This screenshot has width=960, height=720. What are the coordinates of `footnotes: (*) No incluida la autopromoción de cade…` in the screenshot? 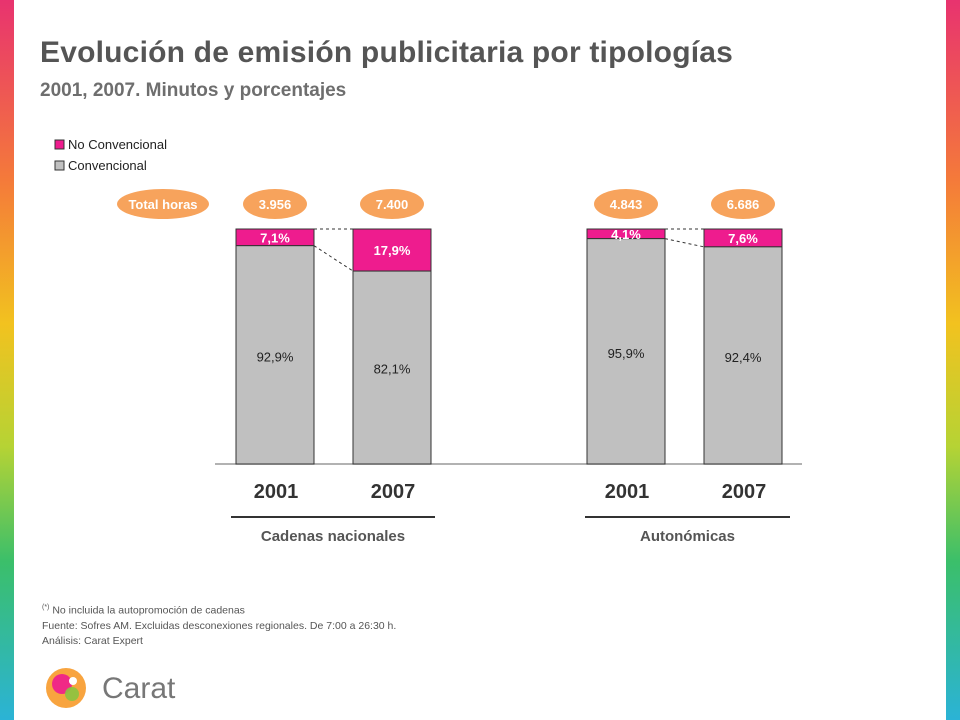 It's located at (219, 624).